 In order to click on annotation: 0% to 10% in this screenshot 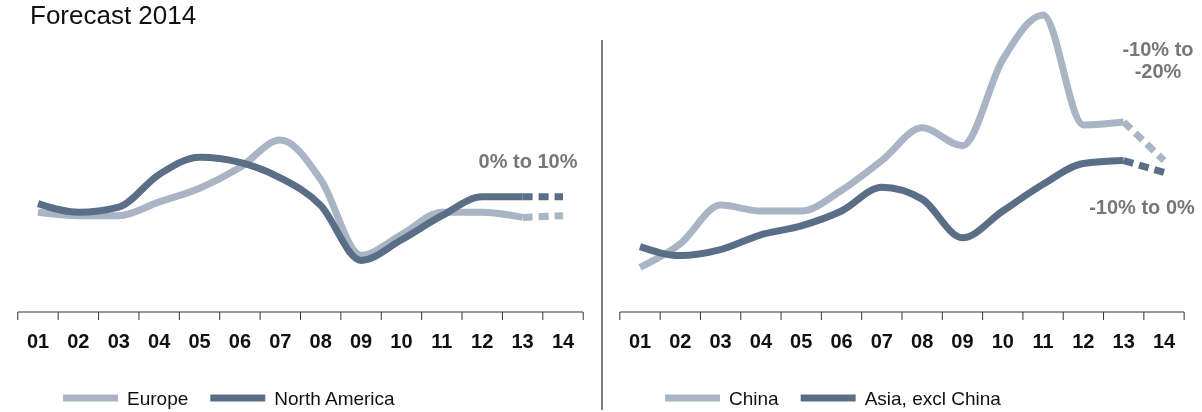, I will do `click(528, 161)`.